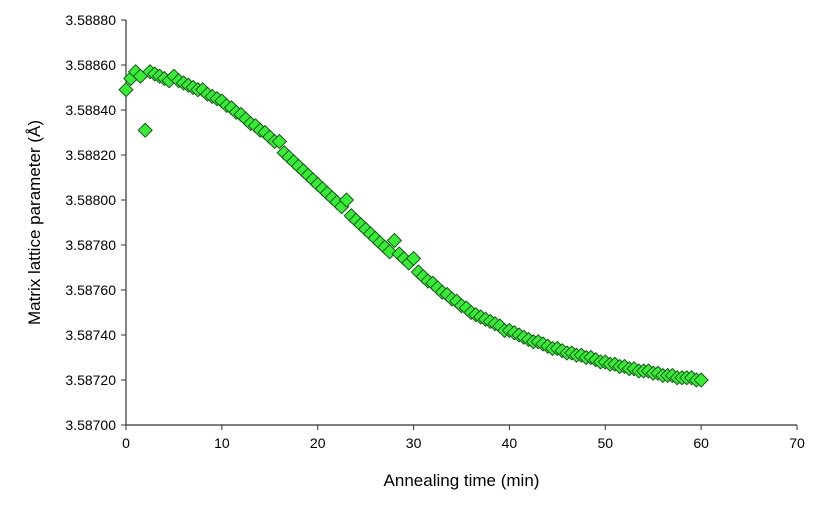  Describe the element at coordinates (126, 443) in the screenshot. I see `x-tick-label: 0` at that location.